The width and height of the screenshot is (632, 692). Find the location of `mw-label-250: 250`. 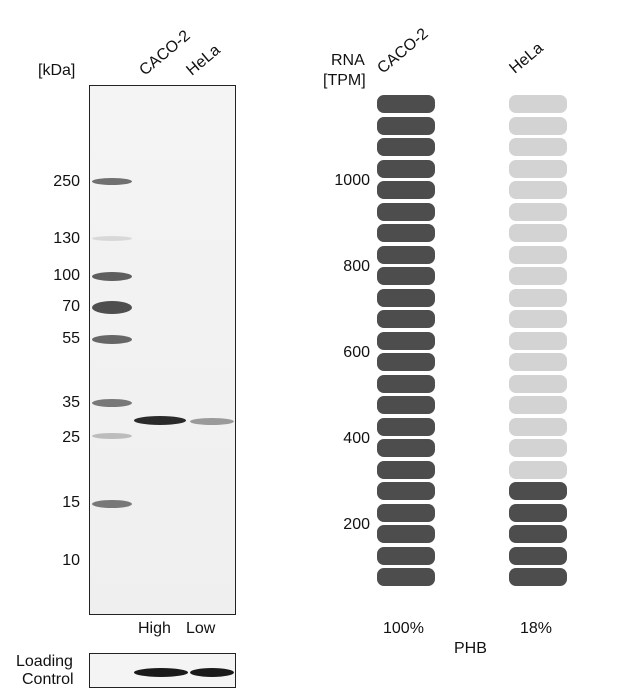

mw-label-250: 250 is located at coordinates (66, 181).